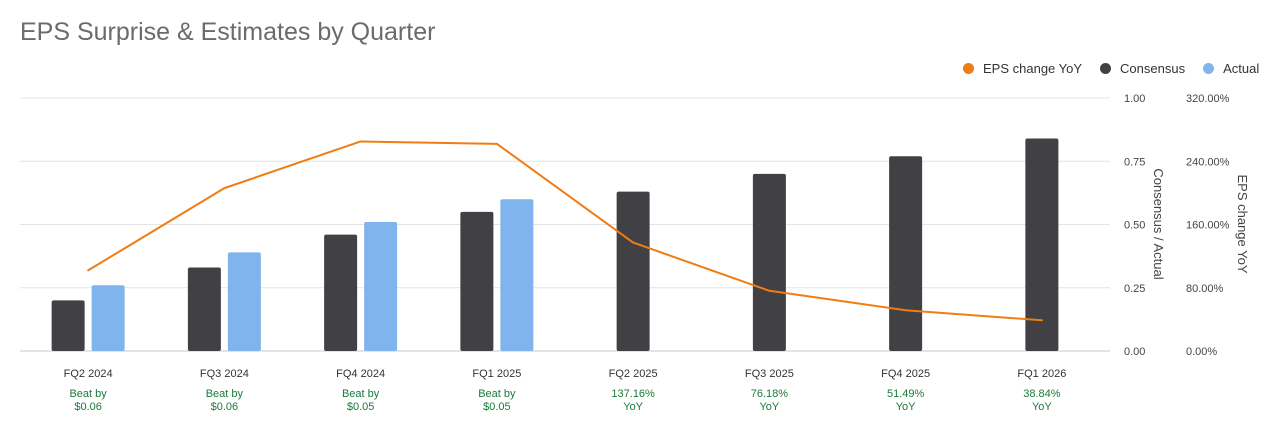  What do you see at coordinates (1153, 68) in the screenshot?
I see `legend-label-consensus: Consensus` at bounding box center [1153, 68].